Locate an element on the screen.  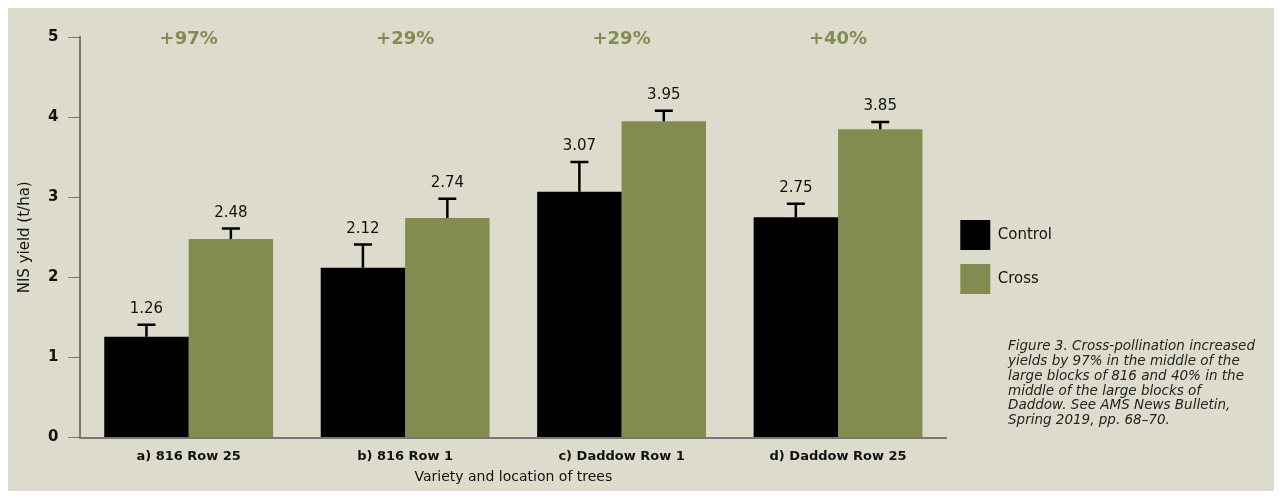
x-tick-label: c) Daddow Row 1 is located at coordinates (621, 455).